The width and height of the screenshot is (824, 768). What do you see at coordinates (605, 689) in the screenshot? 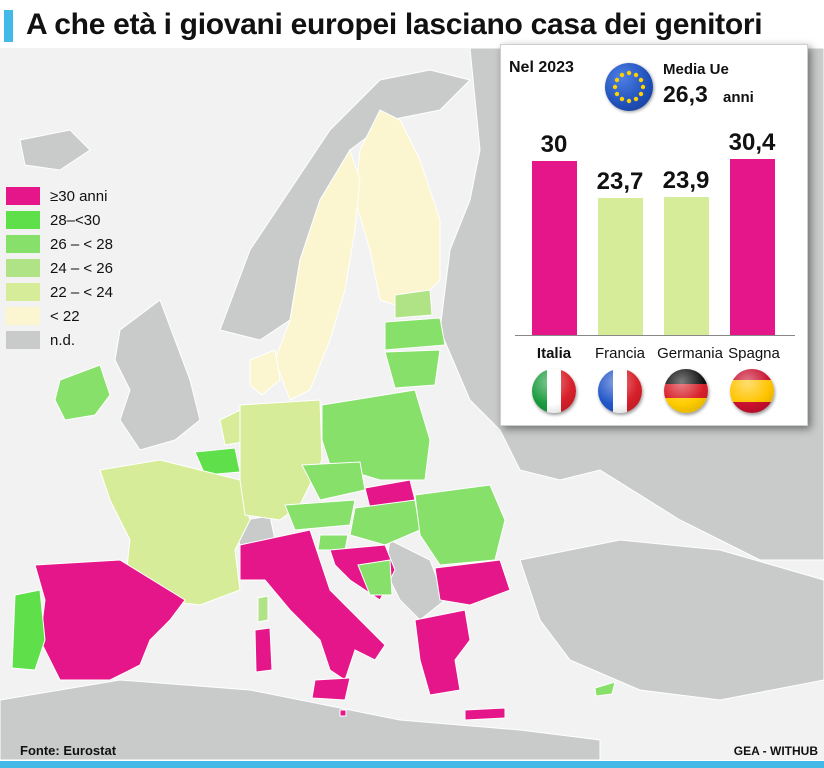
I see `region-cyprus` at bounding box center [605, 689].